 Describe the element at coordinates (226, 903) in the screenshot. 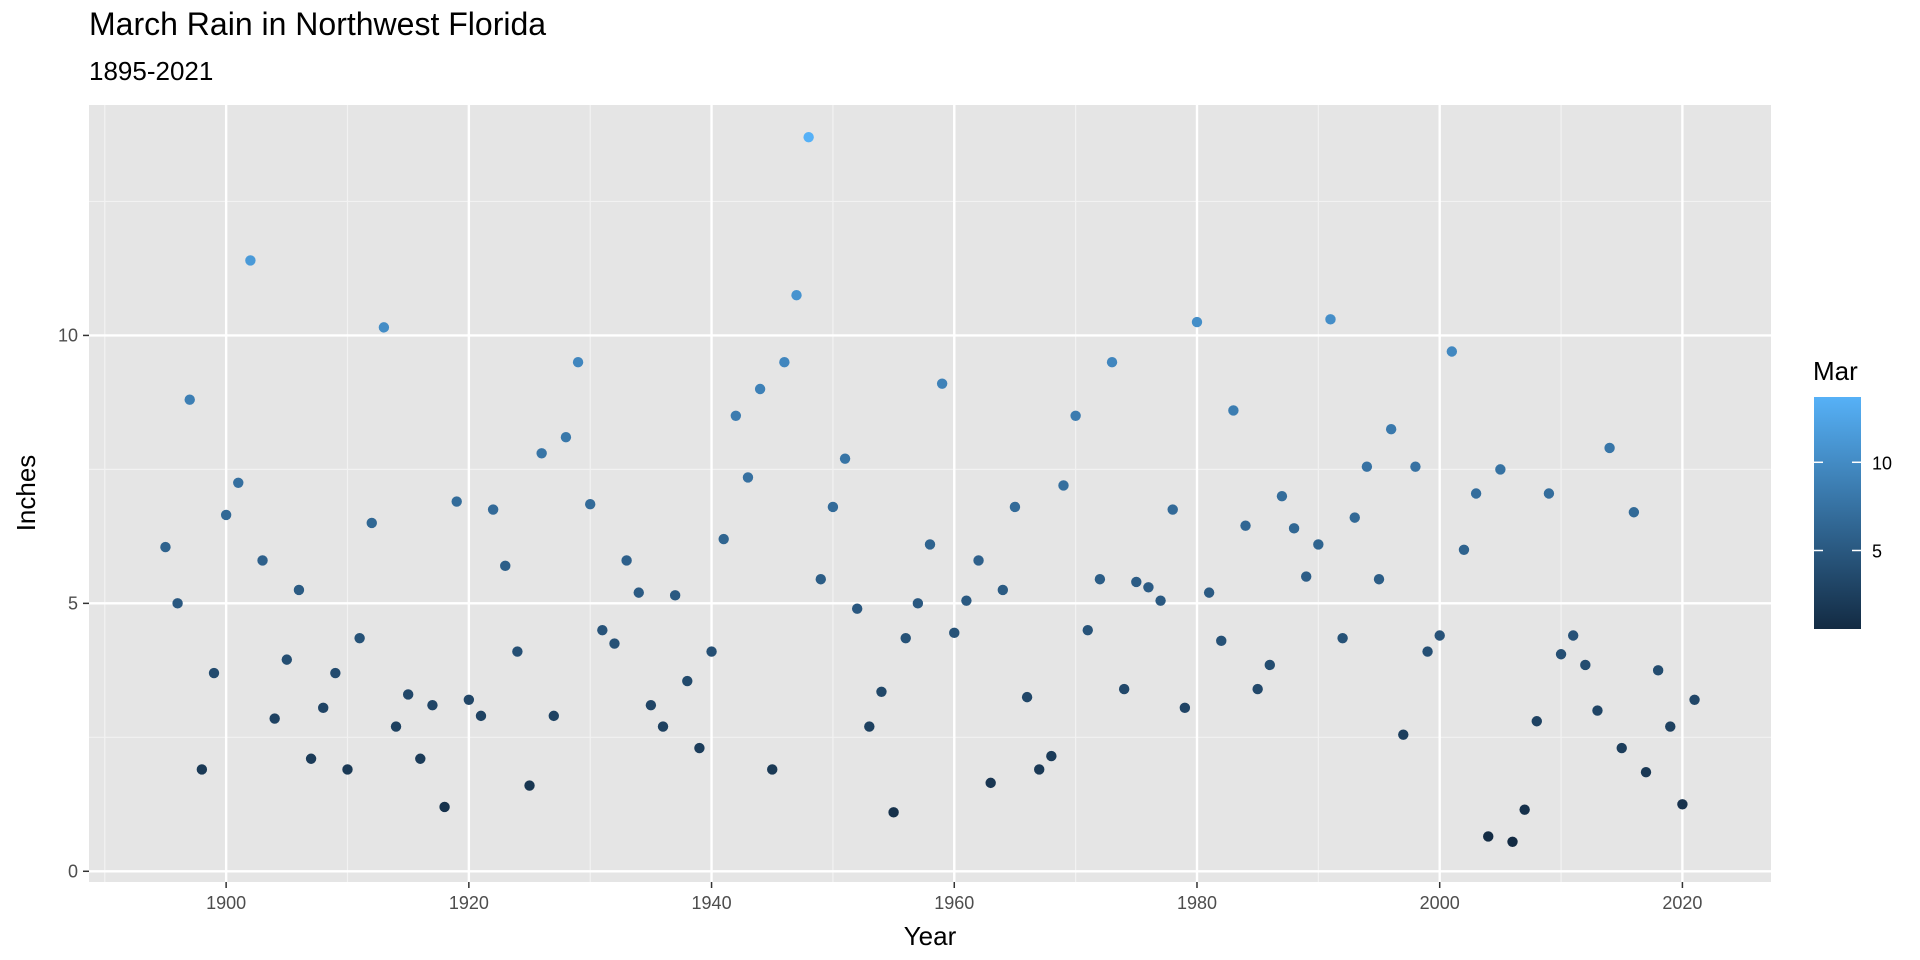

I see `x-tick-label: 1900` at that location.